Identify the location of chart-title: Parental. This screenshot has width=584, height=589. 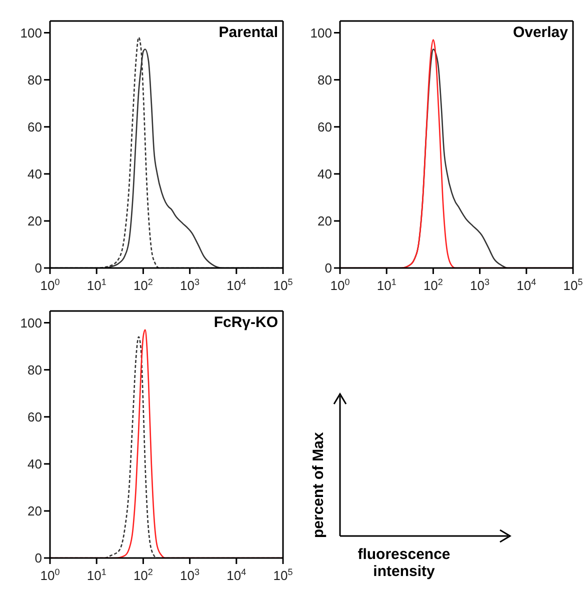
(248, 32).